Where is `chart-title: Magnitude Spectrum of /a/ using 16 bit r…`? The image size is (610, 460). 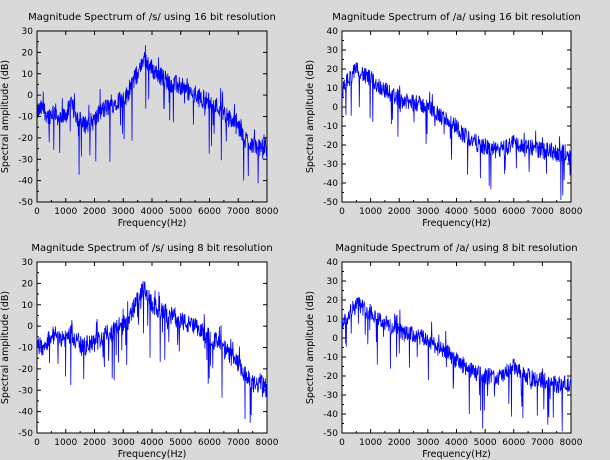 chart-title: Magnitude Spectrum of /a/ using 16 bit r… is located at coordinates (456, 17).